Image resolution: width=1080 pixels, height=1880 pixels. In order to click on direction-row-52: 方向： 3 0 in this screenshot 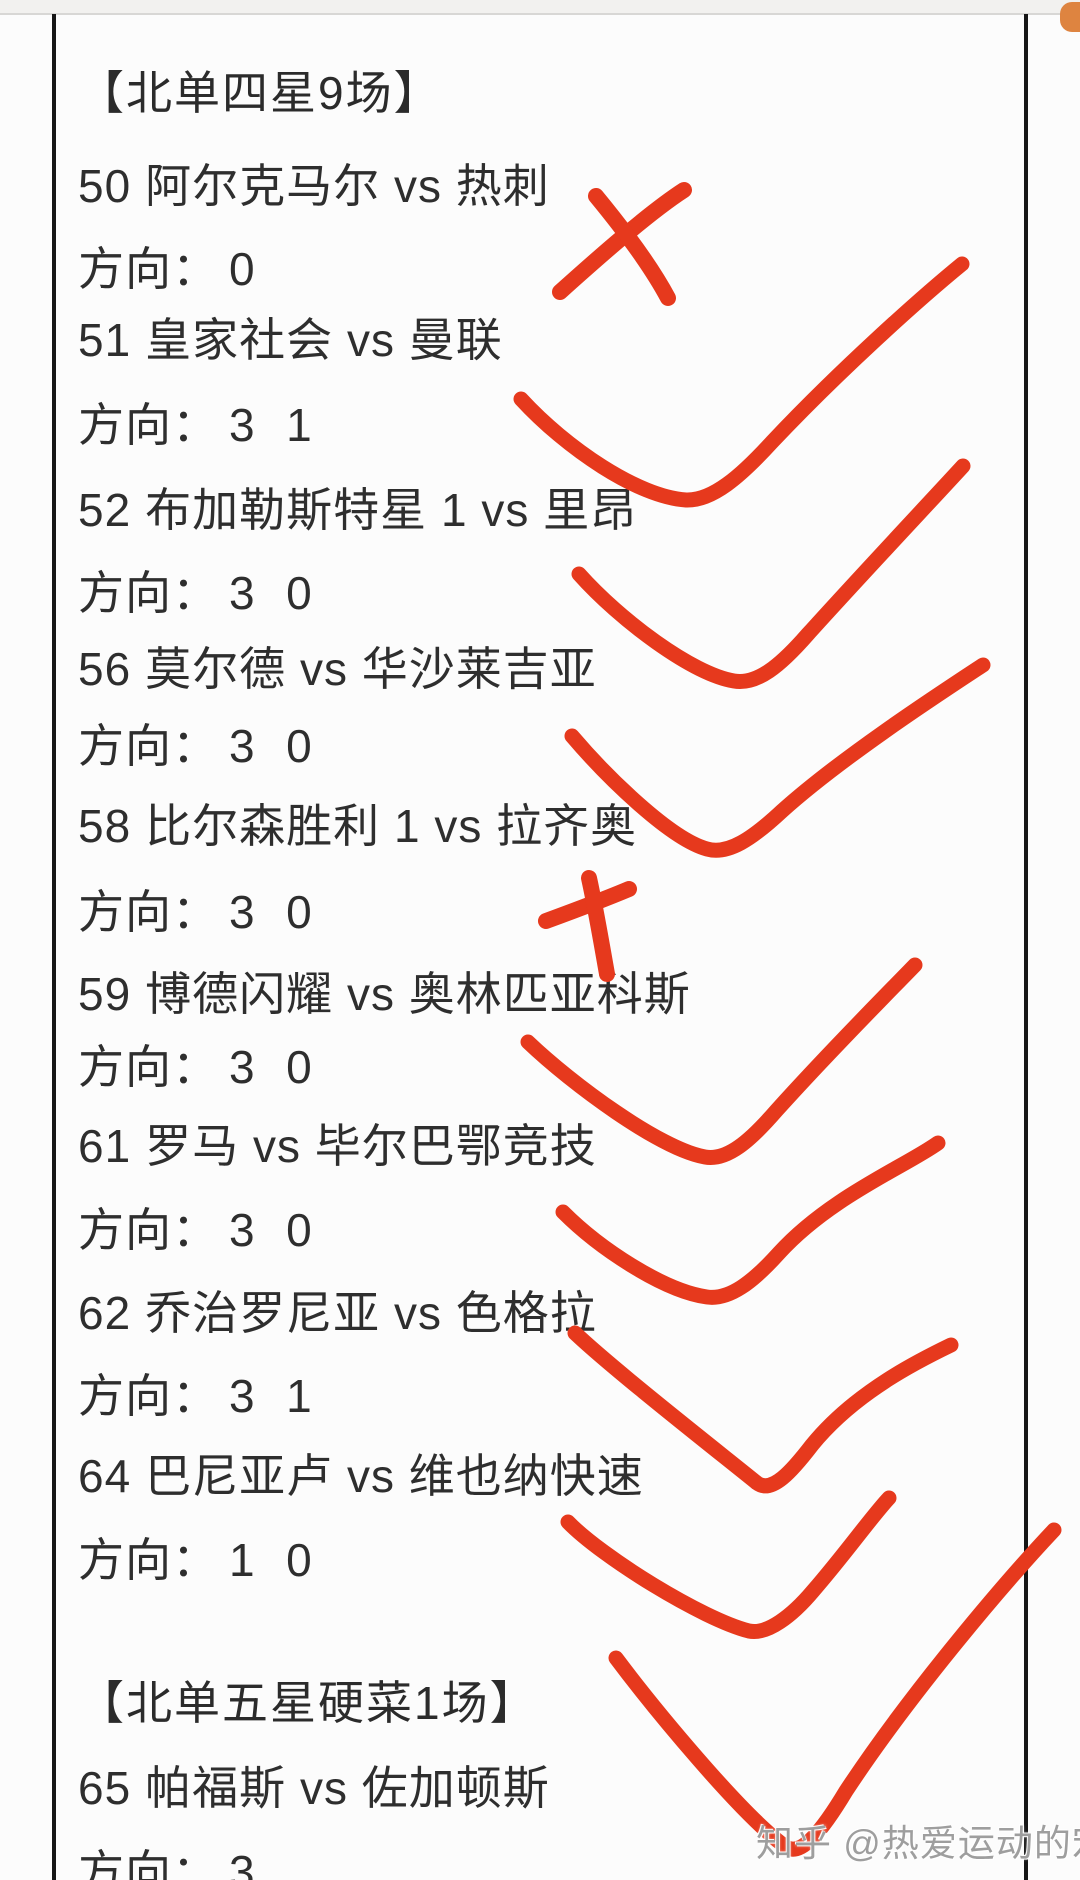, I will do `click(196, 593)`.